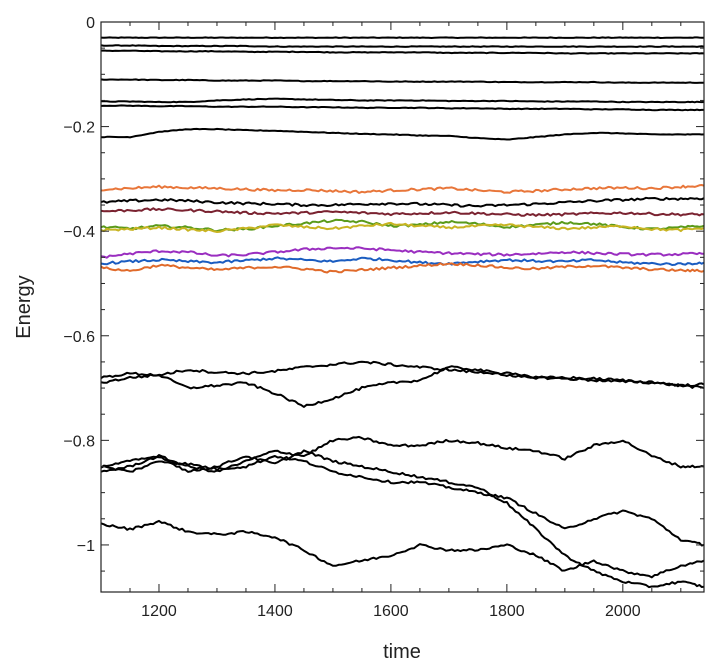 Image resolution: width=711 pixels, height=670 pixels. I want to click on x-axis-label: time, so click(402, 652).